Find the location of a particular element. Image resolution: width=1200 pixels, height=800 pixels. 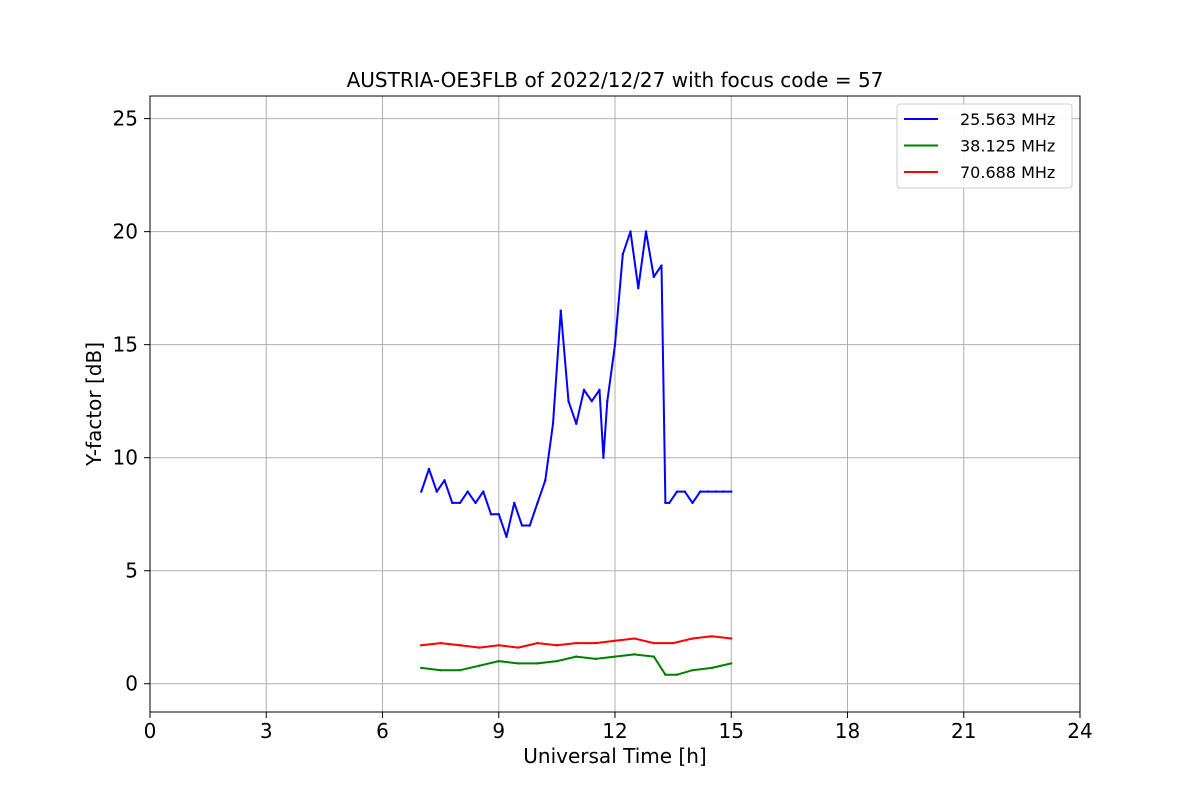

legend-box is located at coordinates (984, 146).